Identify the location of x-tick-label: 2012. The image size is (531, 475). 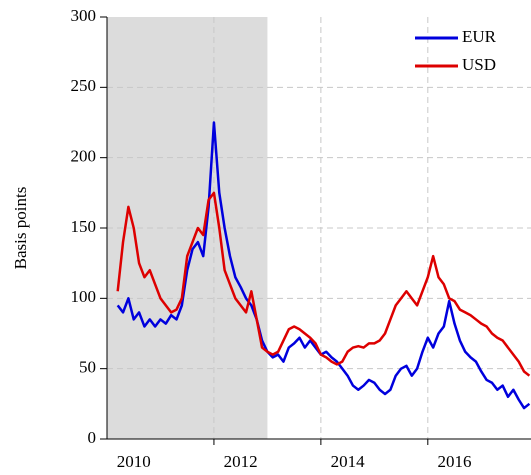
(241, 461).